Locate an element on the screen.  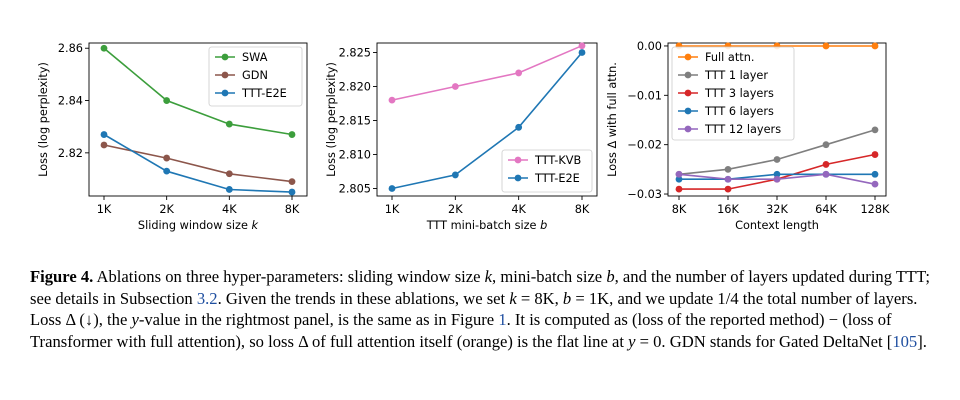
axes-frame is located at coordinates (198, 119).